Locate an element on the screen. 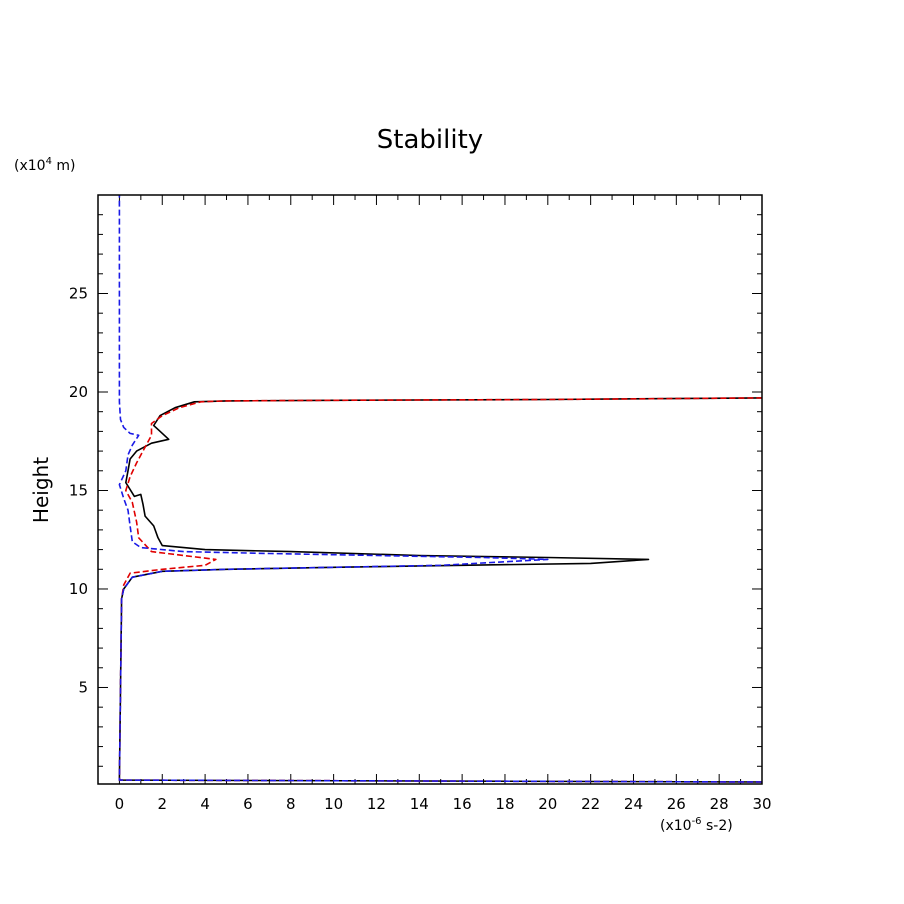 The image size is (904, 904). y-tick-label: 20 is located at coordinates (78, 392).